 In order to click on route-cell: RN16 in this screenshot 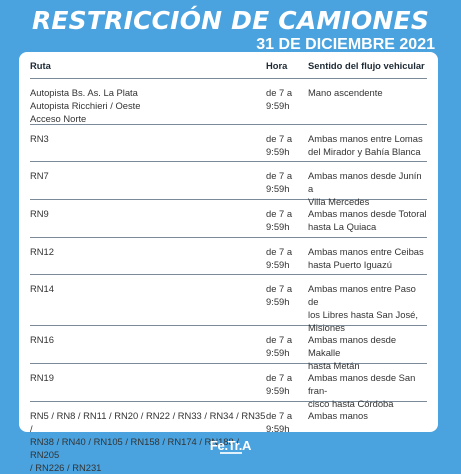, I will do `click(42, 339)`.